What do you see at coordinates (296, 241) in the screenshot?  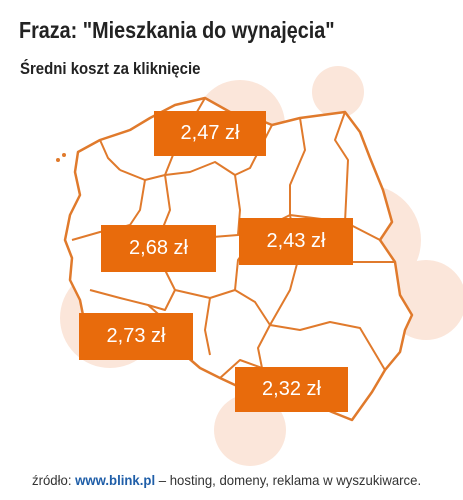 I see `price-label-east: 2,43 zł` at bounding box center [296, 241].